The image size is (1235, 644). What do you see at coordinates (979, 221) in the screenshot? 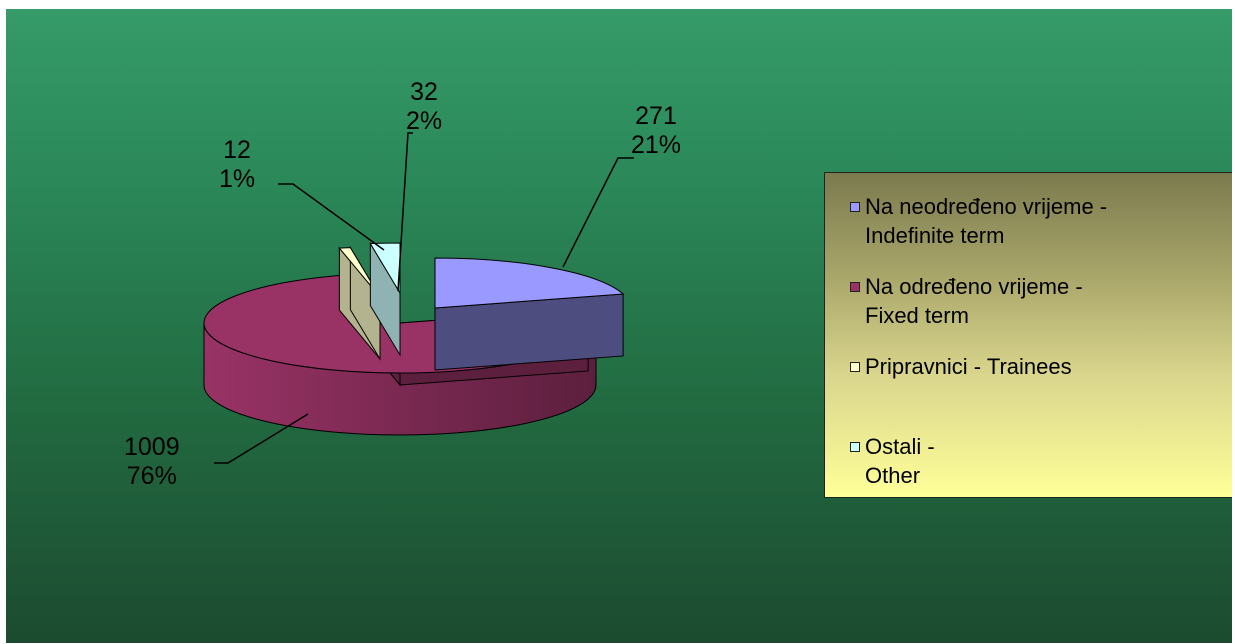
I see `legend-item-indefinite: Na neodređeno vrijeme - Indefinite term` at bounding box center [979, 221].